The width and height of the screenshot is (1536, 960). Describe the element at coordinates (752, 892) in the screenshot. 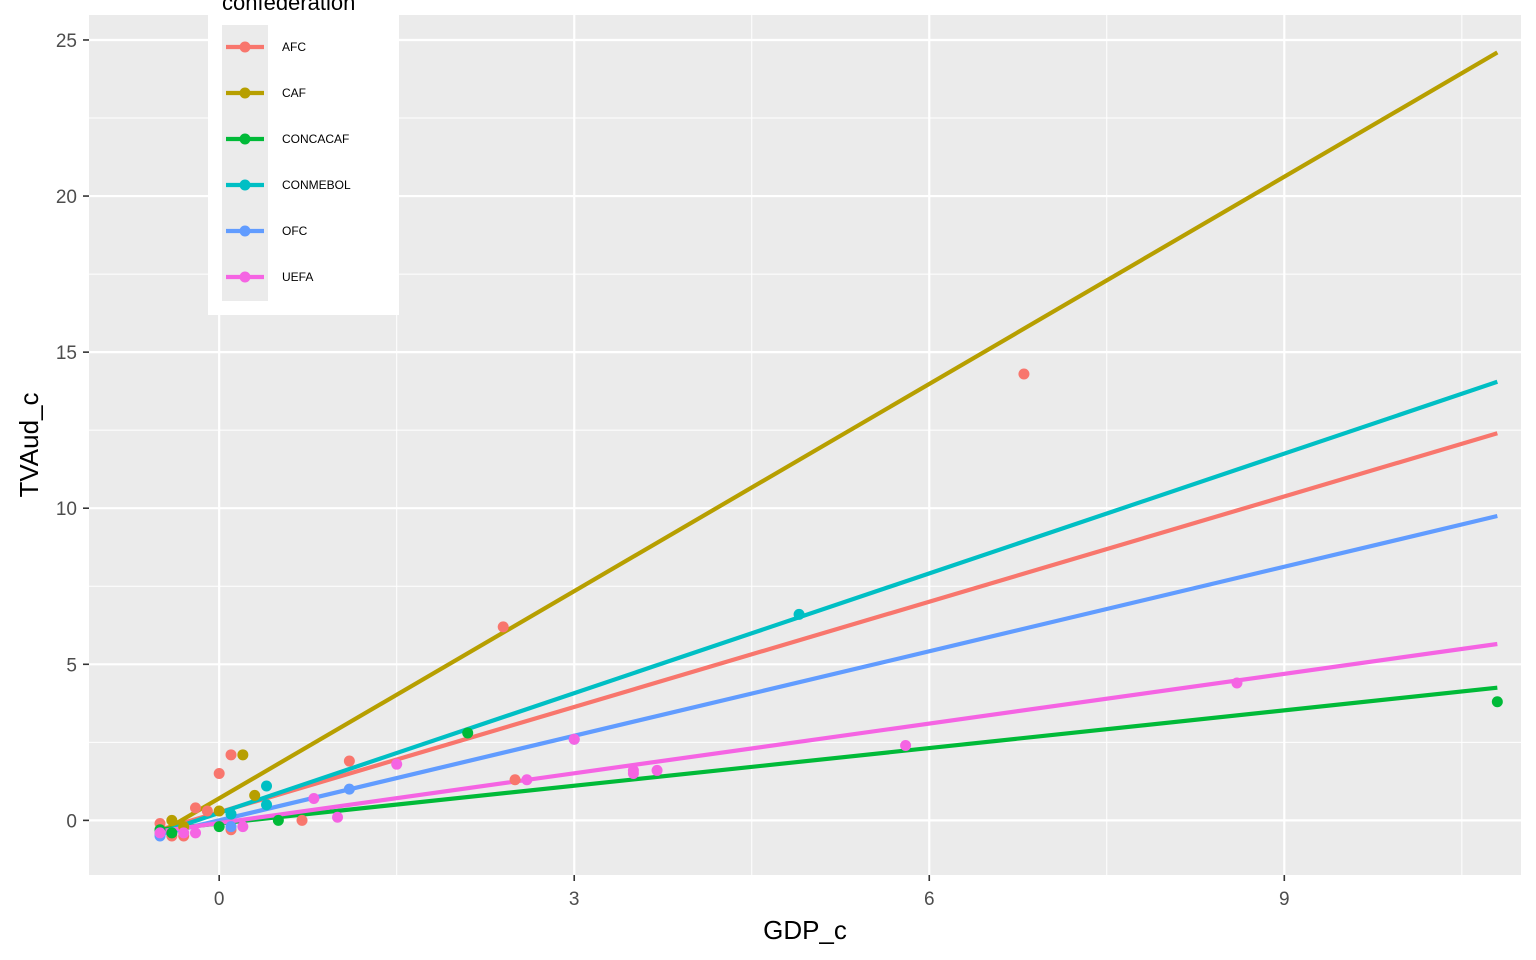

I see `x-axis: 0 3 6 9` at that location.